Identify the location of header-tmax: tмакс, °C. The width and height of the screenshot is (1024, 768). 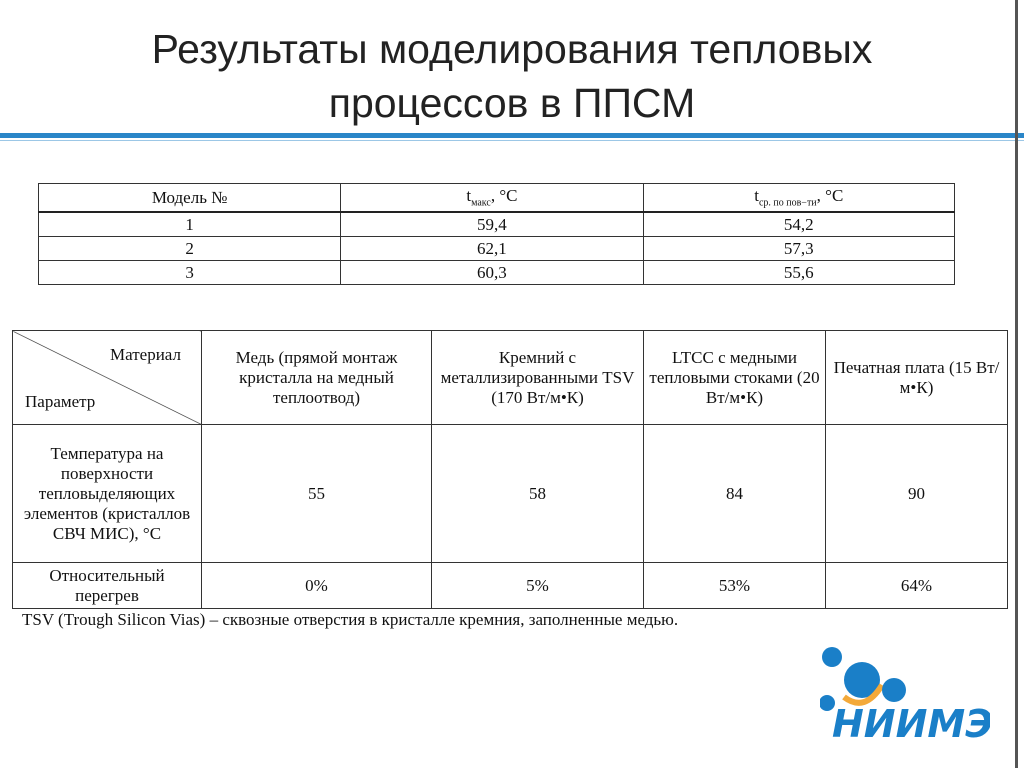
(492, 198).